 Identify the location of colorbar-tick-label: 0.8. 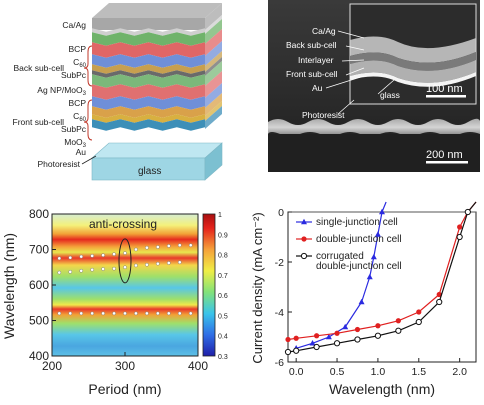
(223, 256).